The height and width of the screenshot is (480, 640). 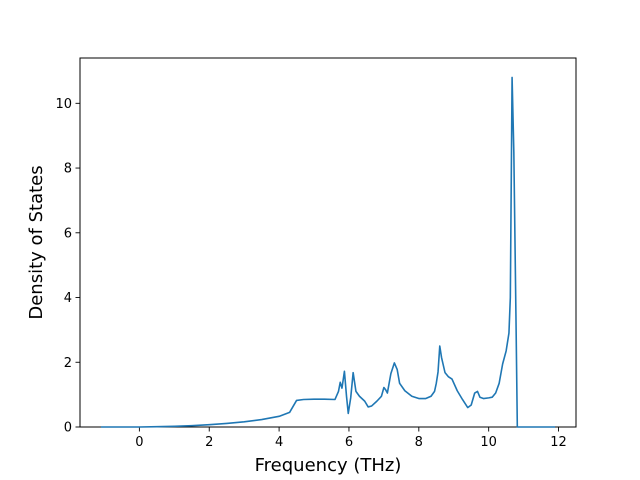 What do you see at coordinates (139, 442) in the screenshot?
I see `x-tick-label: 0` at bounding box center [139, 442].